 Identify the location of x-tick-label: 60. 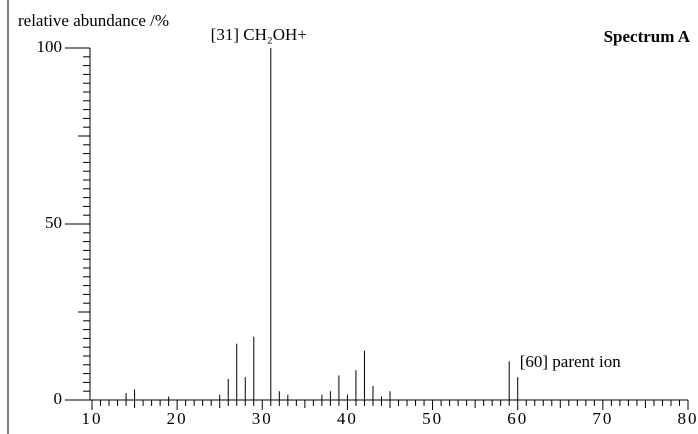
(517, 418).